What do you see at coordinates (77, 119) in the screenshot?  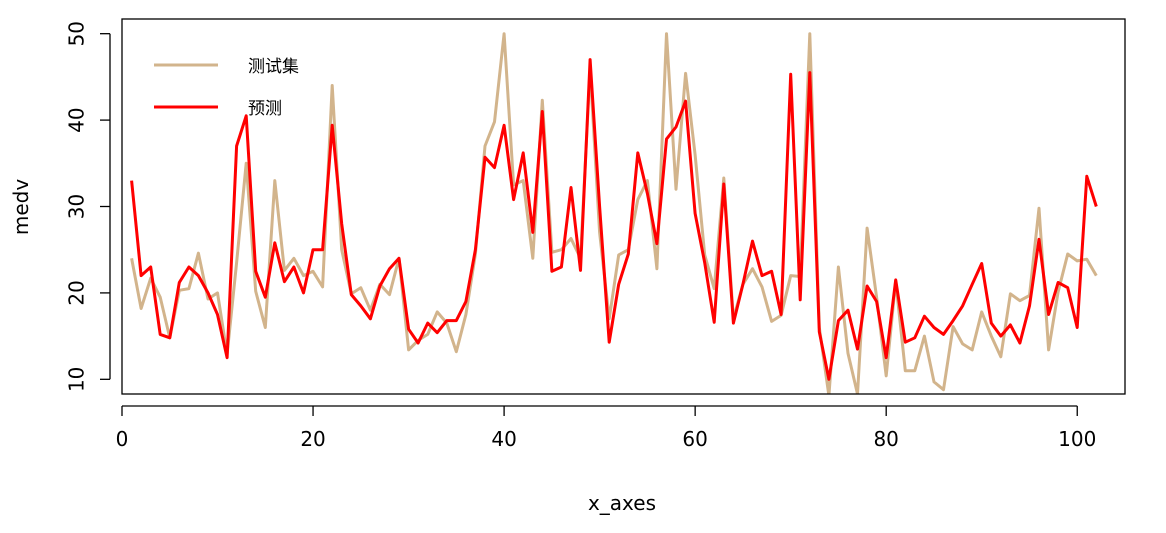 I see `y-tick-label: 40` at bounding box center [77, 119].